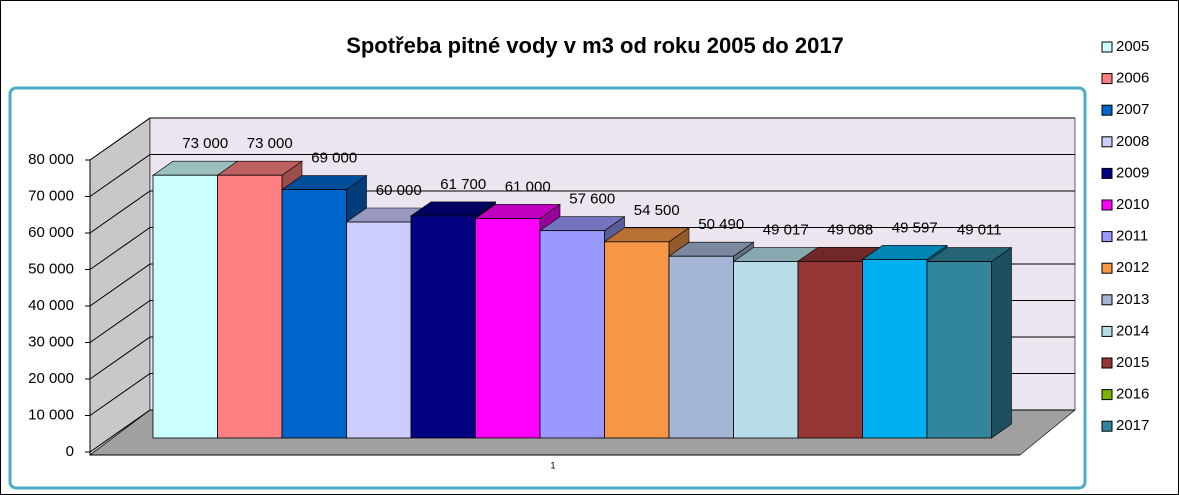 The width and height of the screenshot is (1179, 495). I want to click on legend-label: 2013, so click(1132, 299).